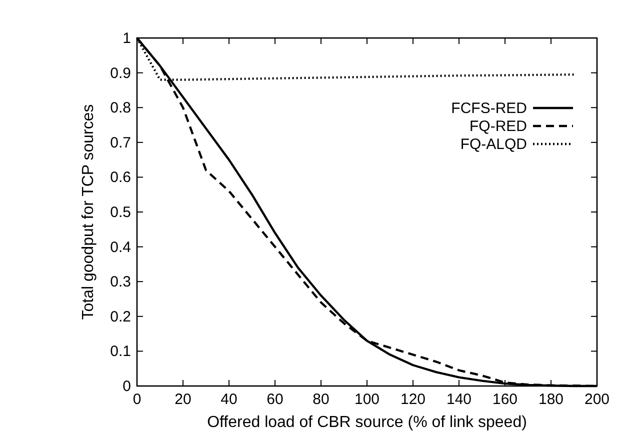 Image resolution: width=641 pixels, height=441 pixels. I want to click on x-tick-label: 60, so click(275, 399).